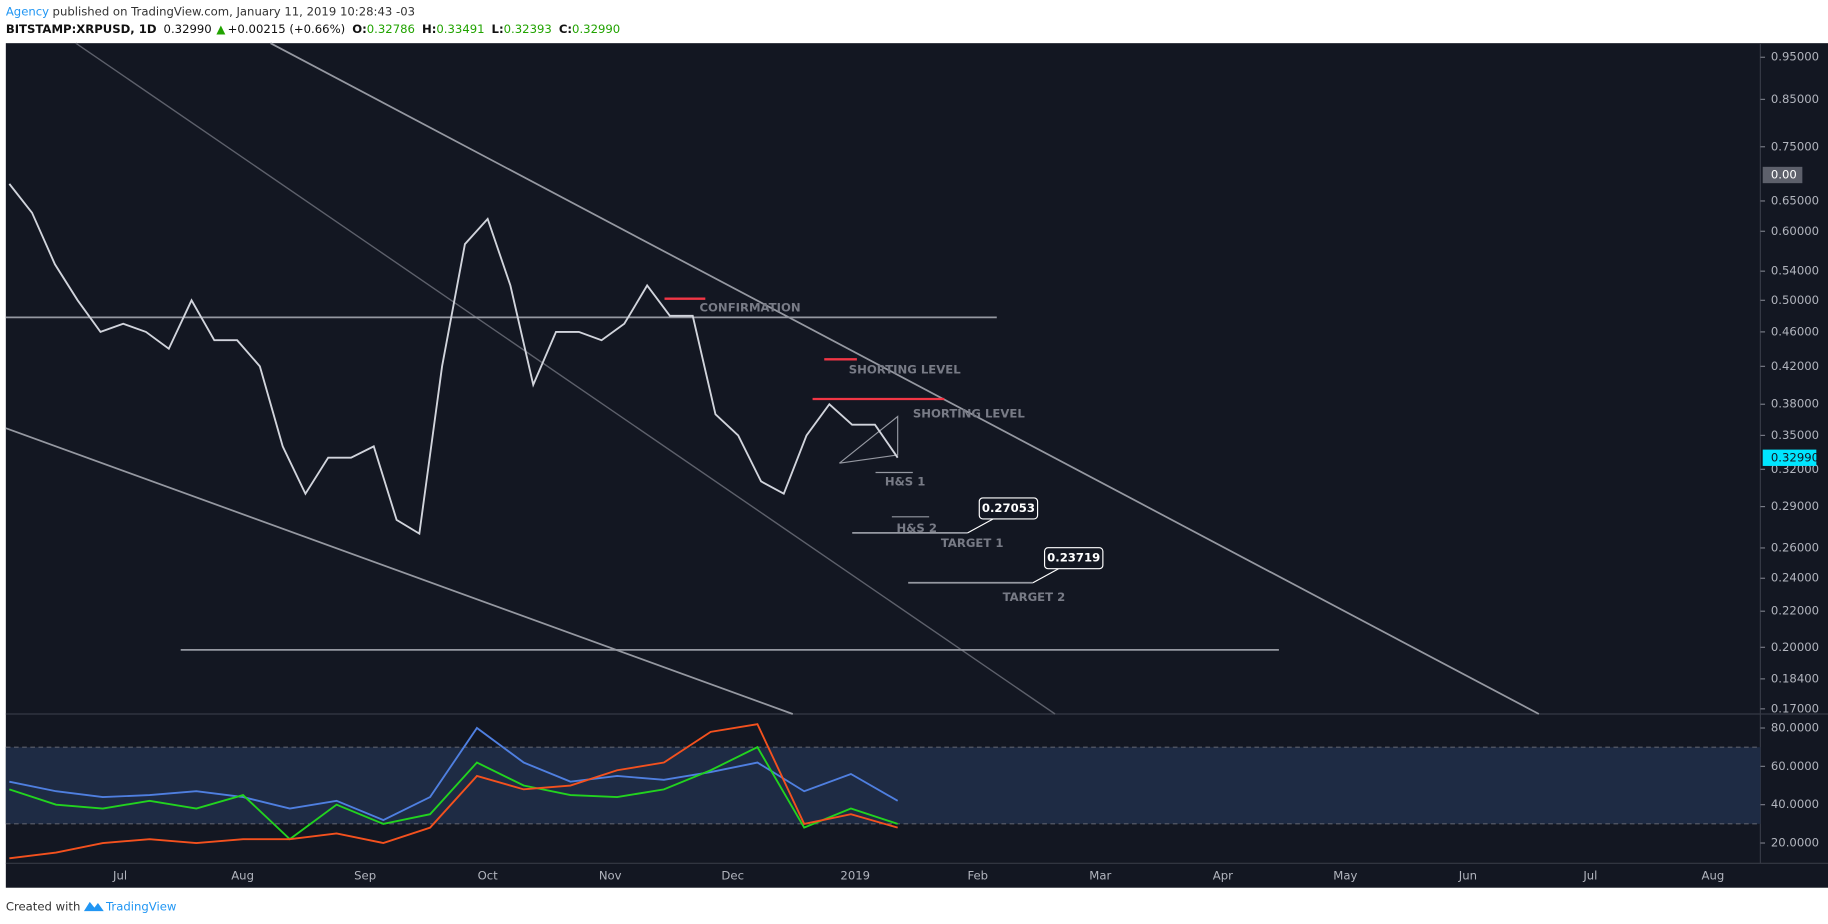 This screenshot has width=1828, height=924. I want to click on author: Agency, so click(27, 11).